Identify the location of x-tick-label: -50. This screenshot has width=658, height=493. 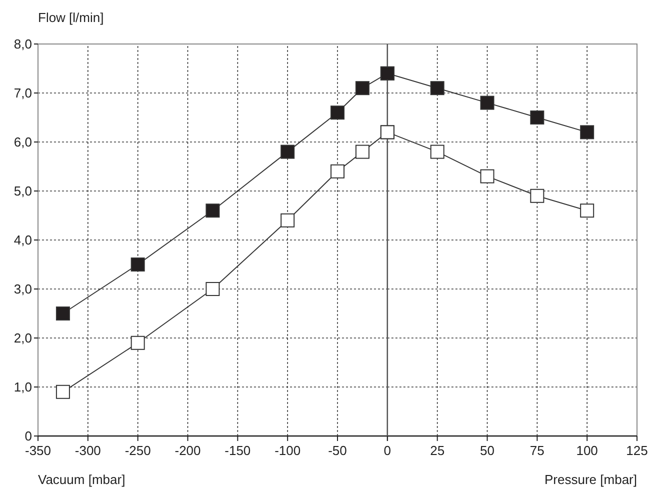
(337, 450).